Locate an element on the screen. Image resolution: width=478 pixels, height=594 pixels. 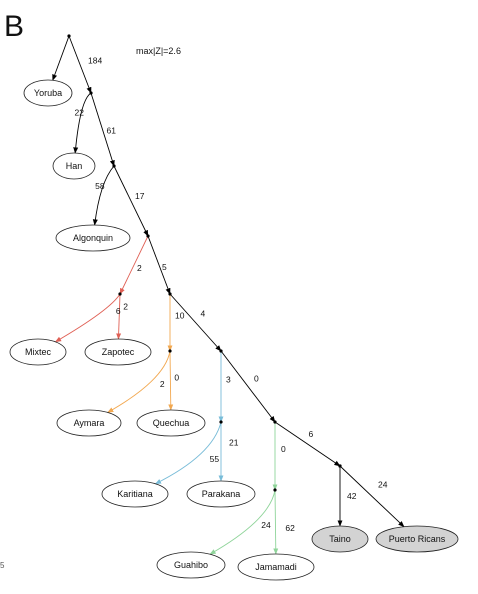
leaf-jamamadi: Jamamadi is located at coordinates (276, 567).